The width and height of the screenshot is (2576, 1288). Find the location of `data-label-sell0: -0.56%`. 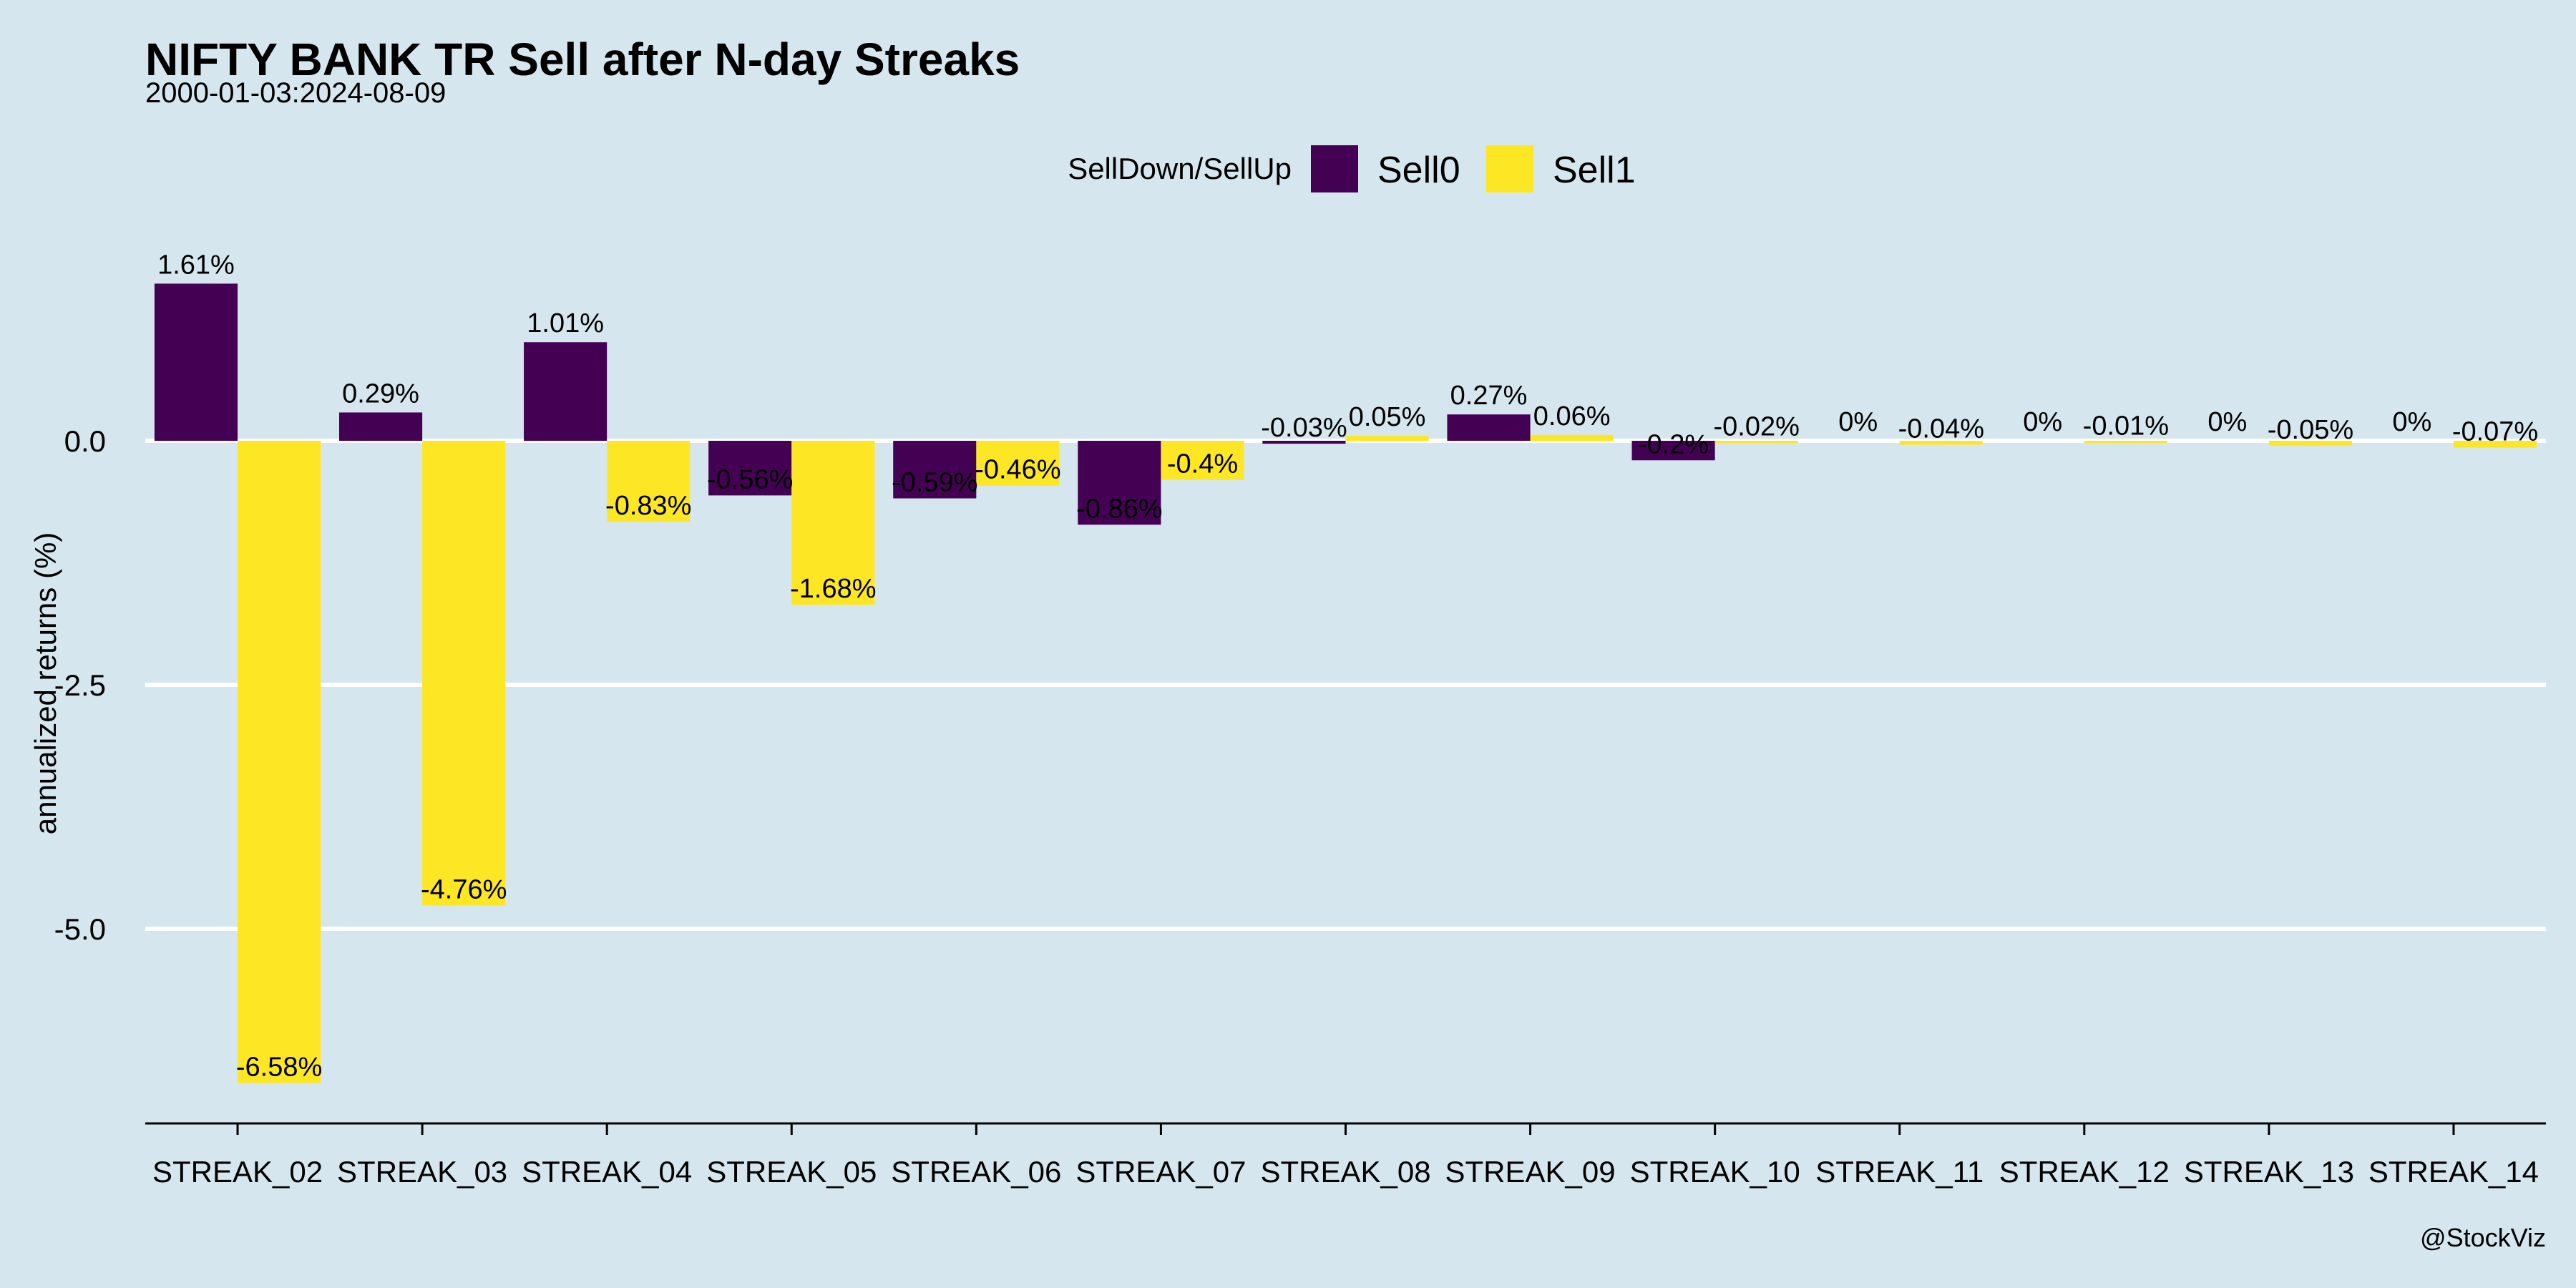

data-label-sell0: -0.56% is located at coordinates (750, 479).